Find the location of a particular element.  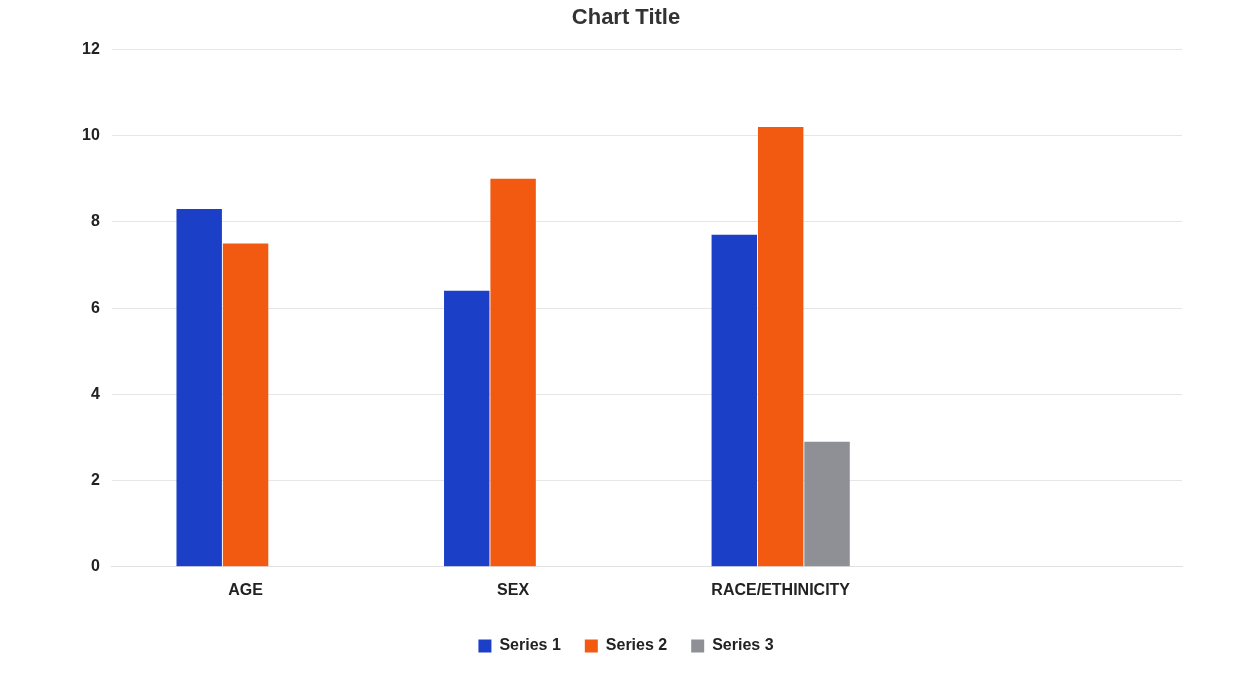

y-tick-label: 0 is located at coordinates (95, 566).